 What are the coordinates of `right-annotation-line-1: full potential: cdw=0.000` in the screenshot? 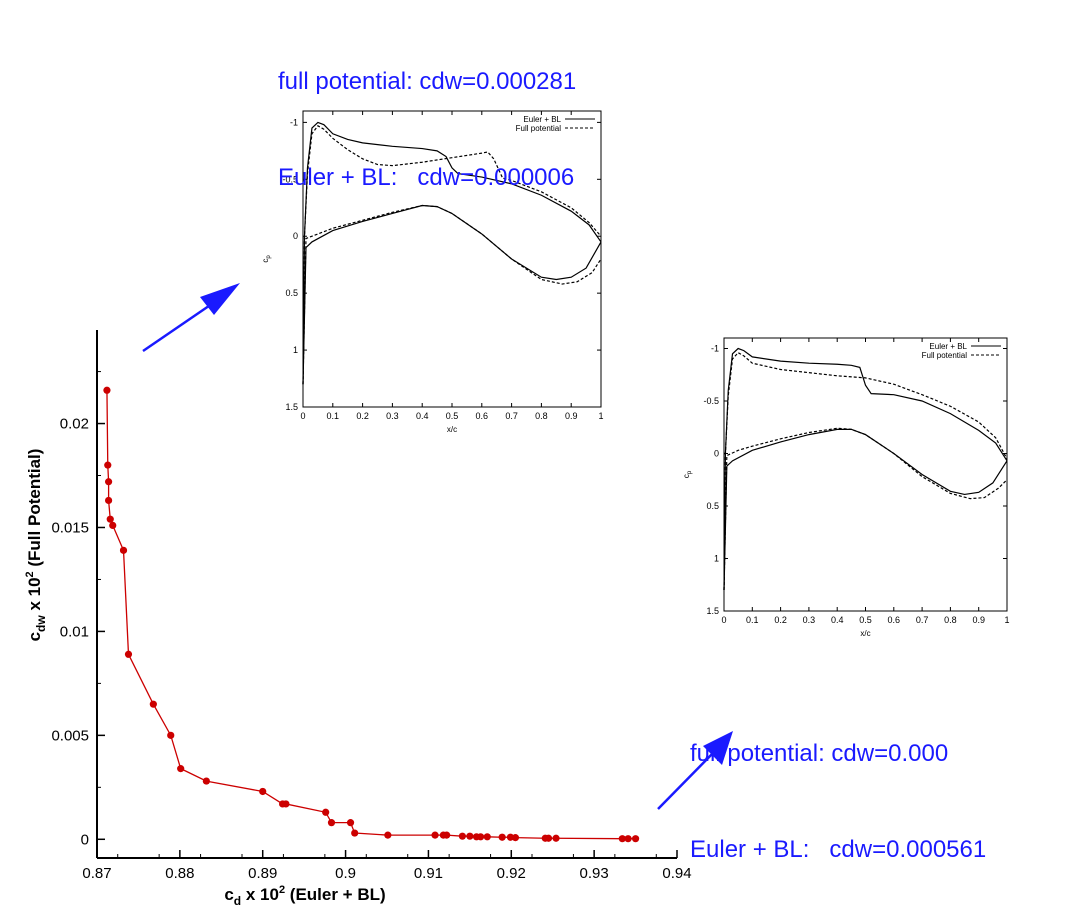 It's located at (819, 753).